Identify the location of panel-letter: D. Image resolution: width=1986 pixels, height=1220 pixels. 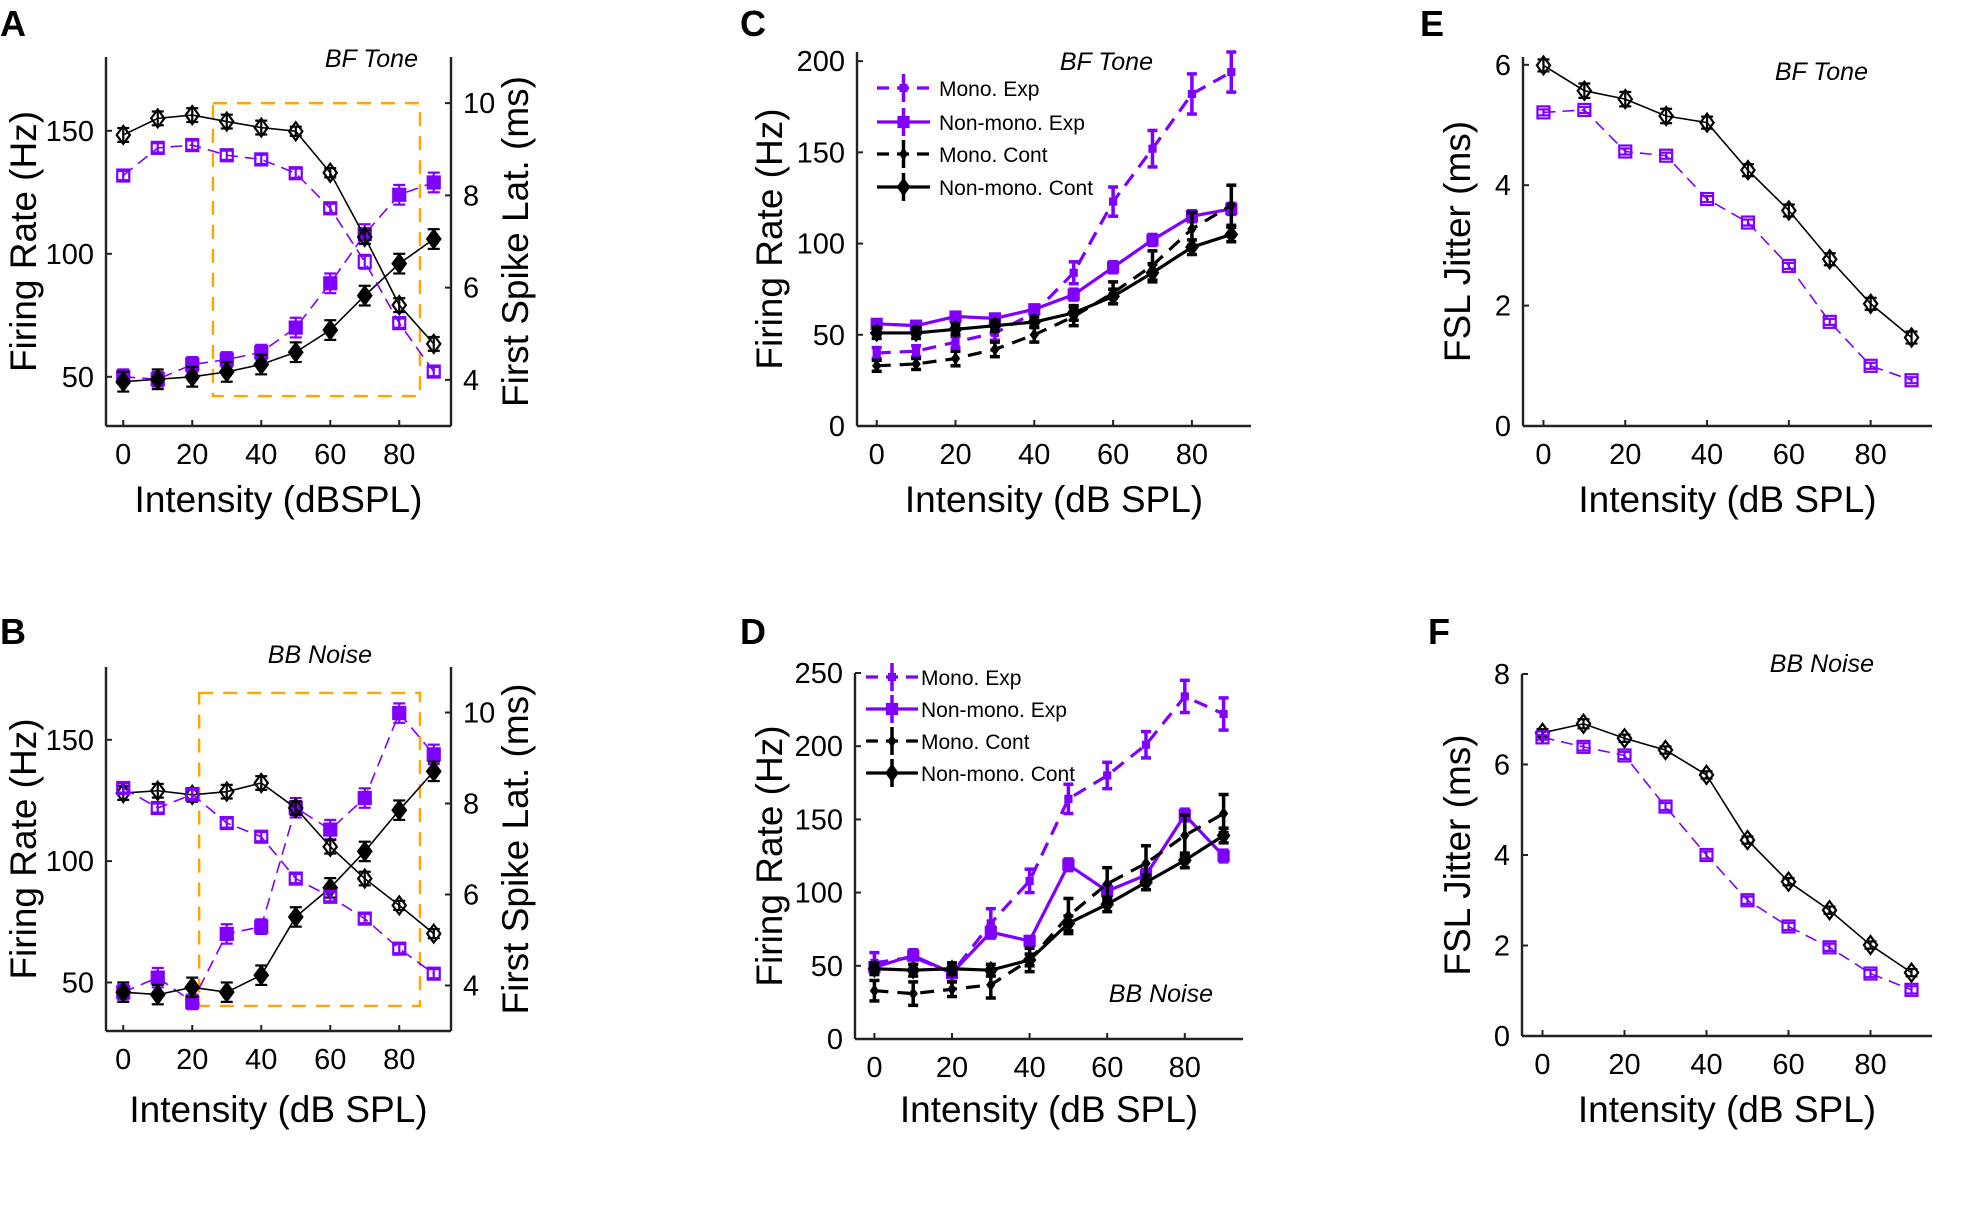
(753, 631).